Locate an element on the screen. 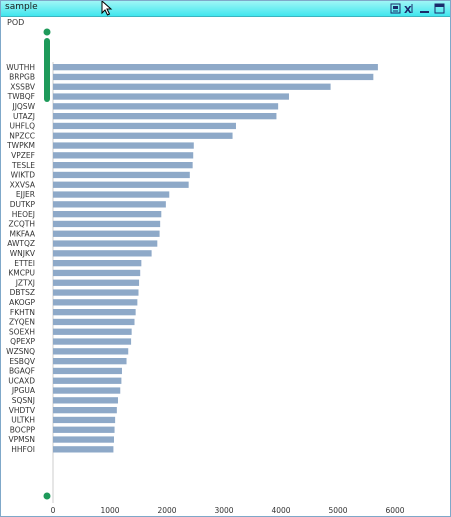 This screenshot has width=451, height=517. bar-npzcc is located at coordinates (143, 135).